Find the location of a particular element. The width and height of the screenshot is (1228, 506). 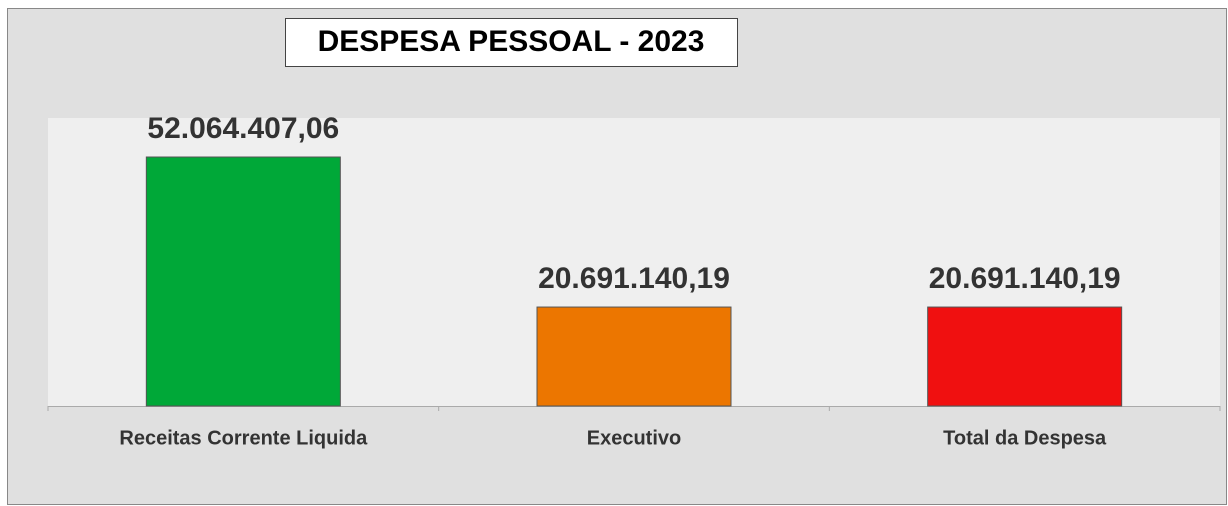

x-tick-label: Receitas Corrente Liquida is located at coordinates (243, 438).